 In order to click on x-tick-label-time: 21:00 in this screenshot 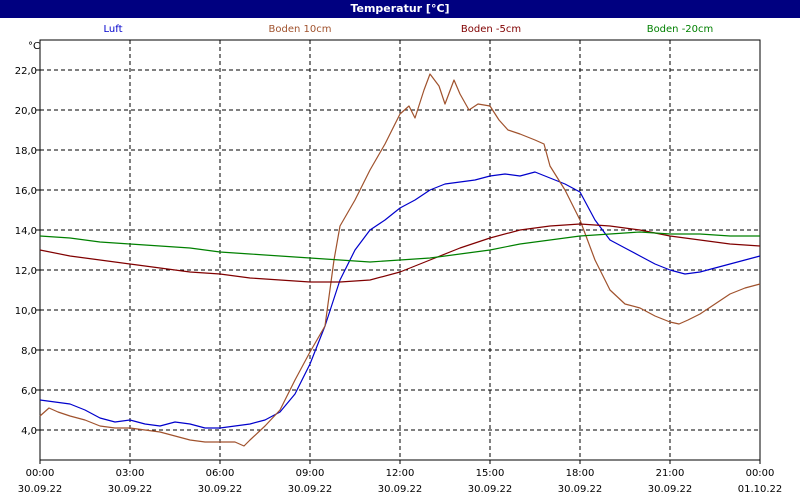, I will do `click(670, 473)`.